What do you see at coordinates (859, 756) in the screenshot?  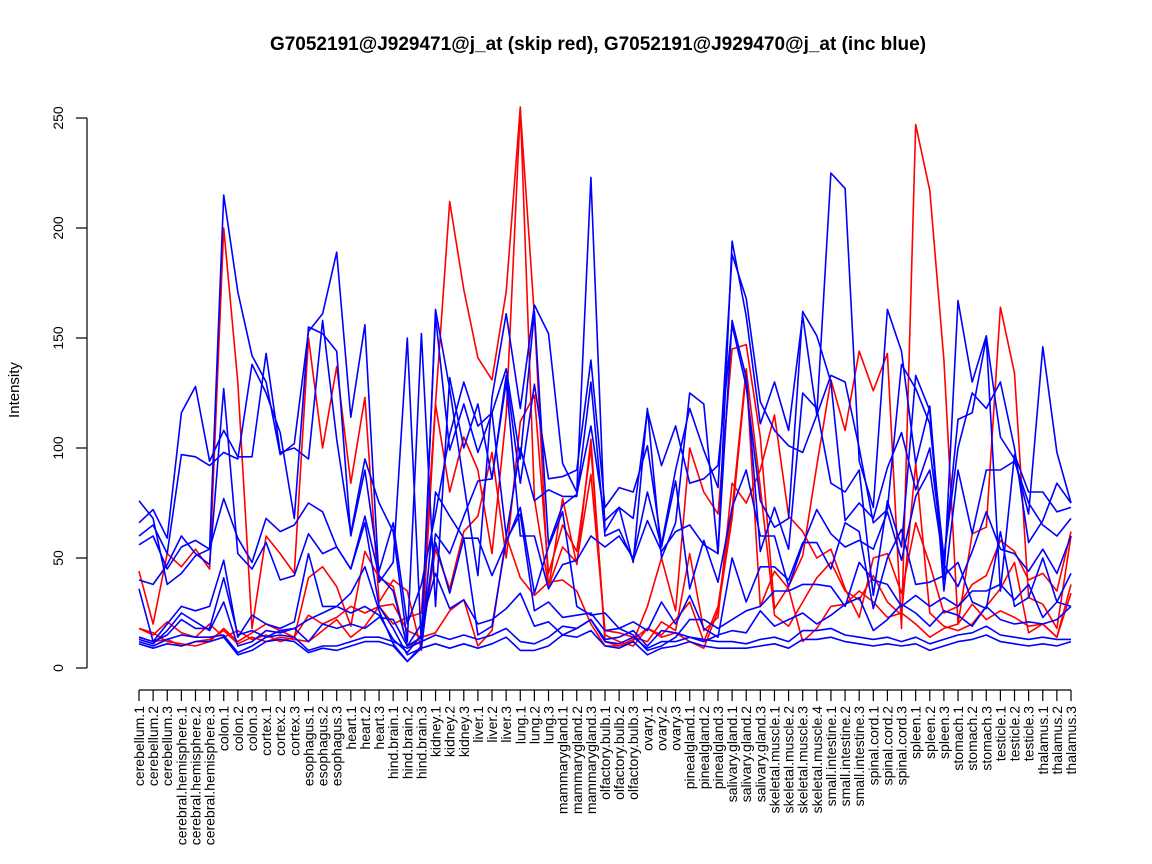 I see `x-tick-label: small.intestine.3` at bounding box center [859, 756].